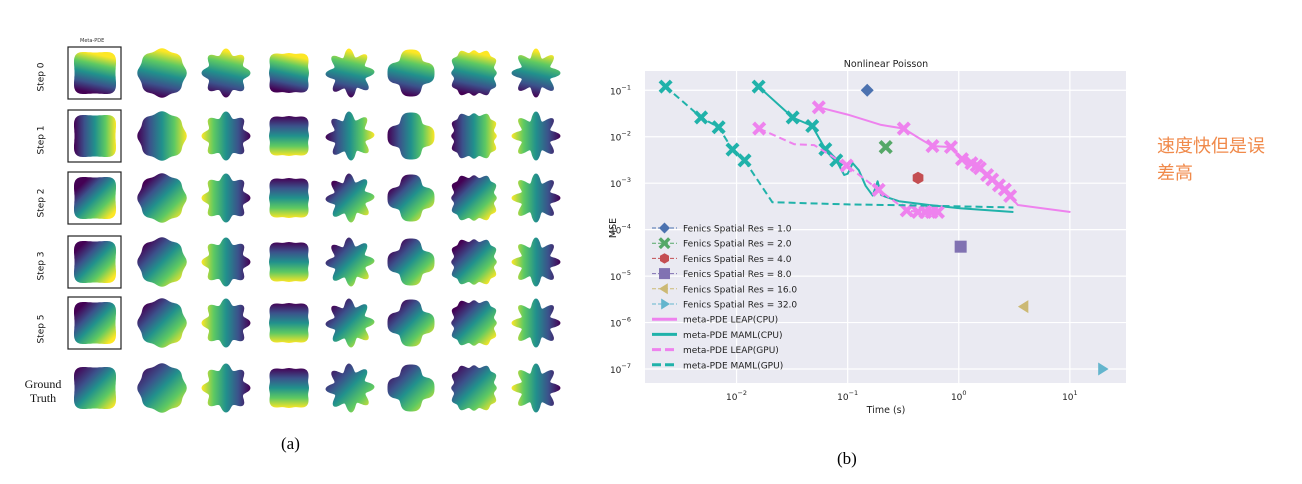 The height and width of the screenshot is (484, 1302). What do you see at coordinates (742, 393) in the screenshot?
I see `x-tick-exp: −2` at bounding box center [742, 393].